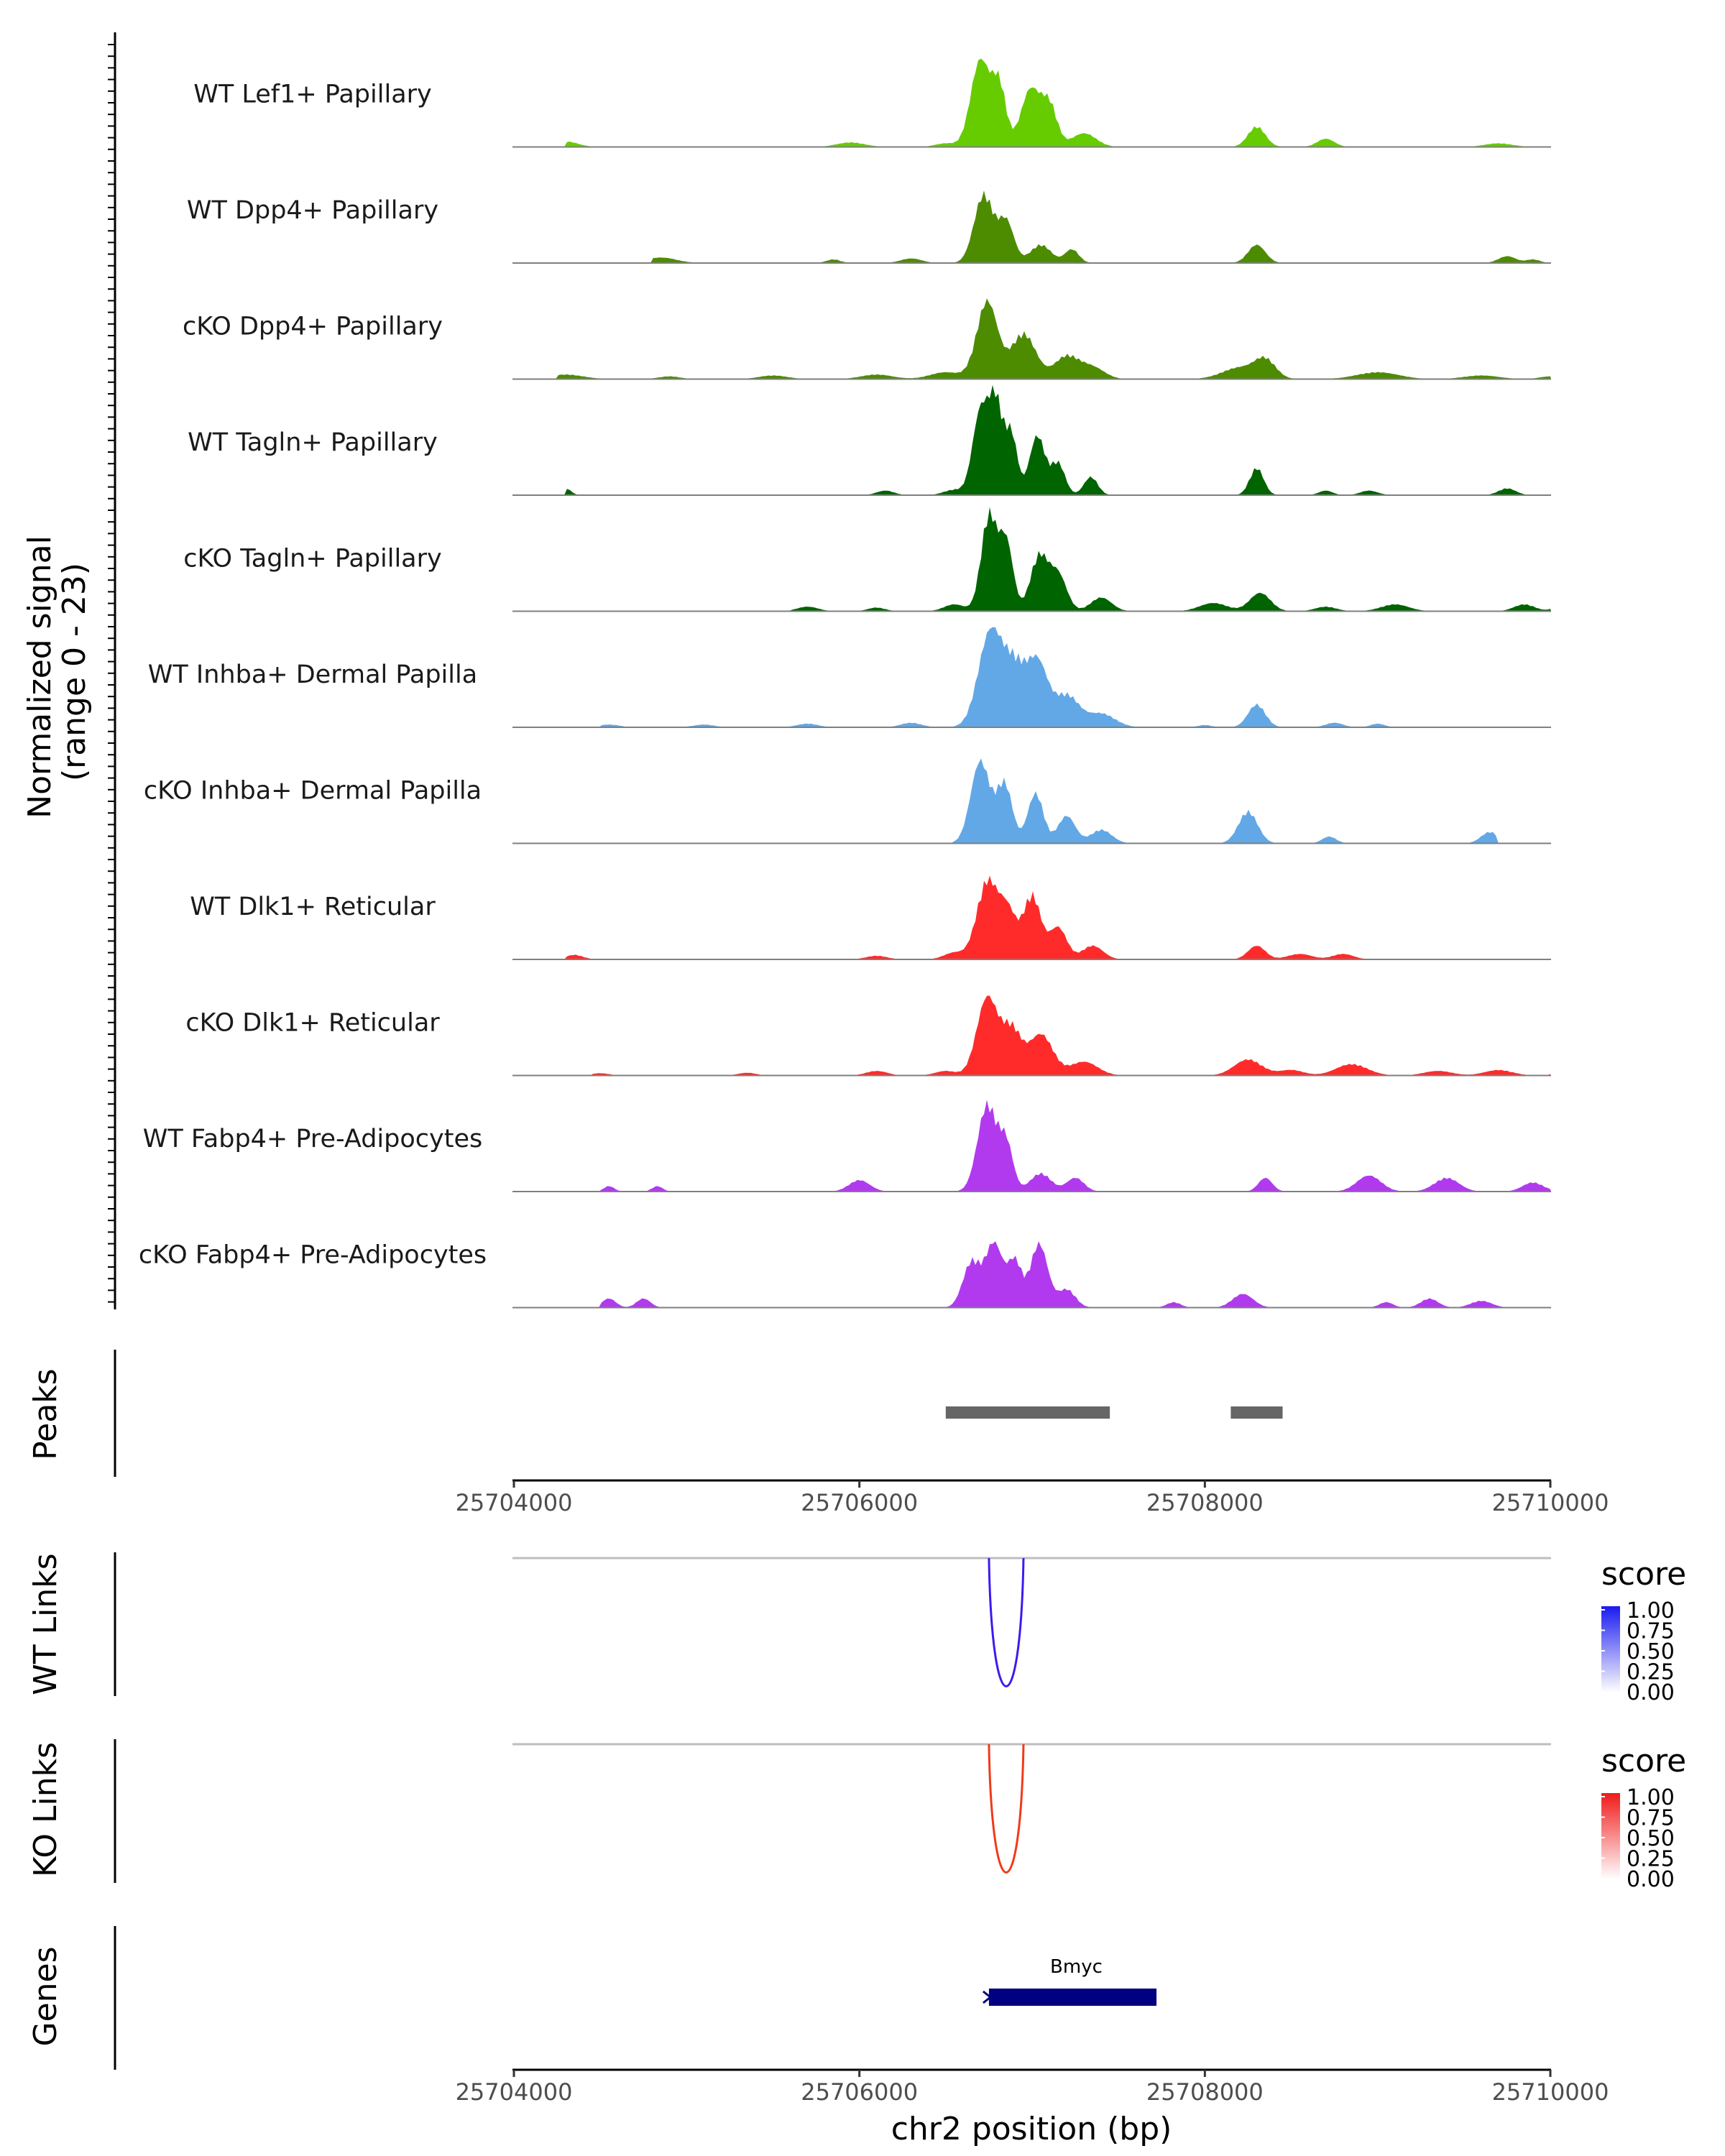 The height and width of the screenshot is (2156, 1725). Describe the element at coordinates (45, 1810) in the screenshot. I see `ko-links-track-label: KO Links` at that location.